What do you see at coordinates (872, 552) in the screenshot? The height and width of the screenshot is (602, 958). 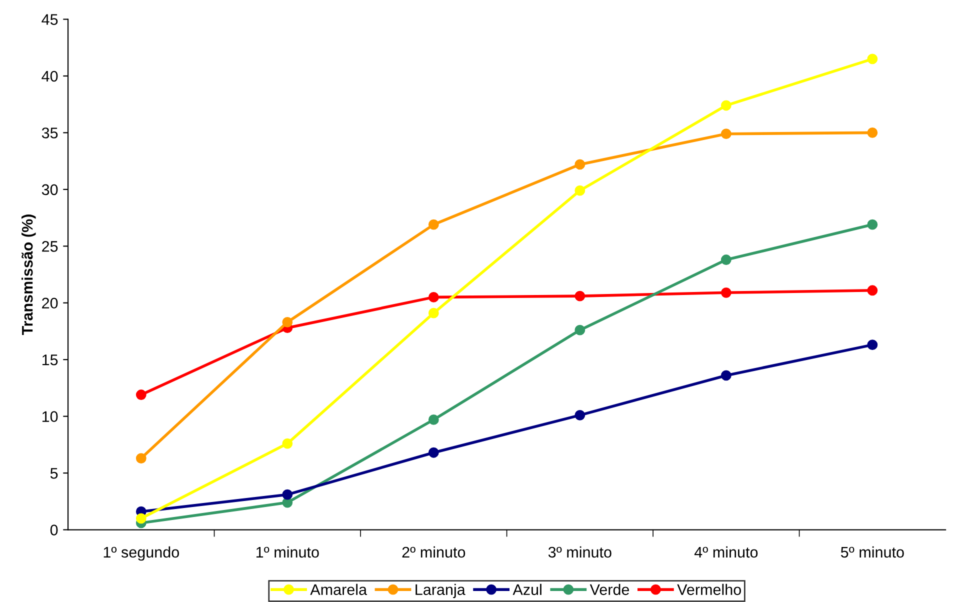 I see `x-tick-label: 5º minuto` at bounding box center [872, 552].